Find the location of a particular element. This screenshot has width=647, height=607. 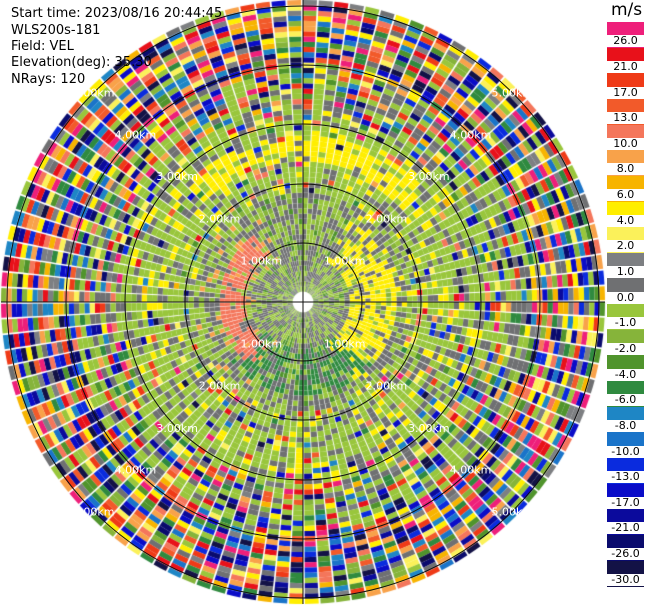

colorbar-tick-label: 17.0 is located at coordinates (625, 92).